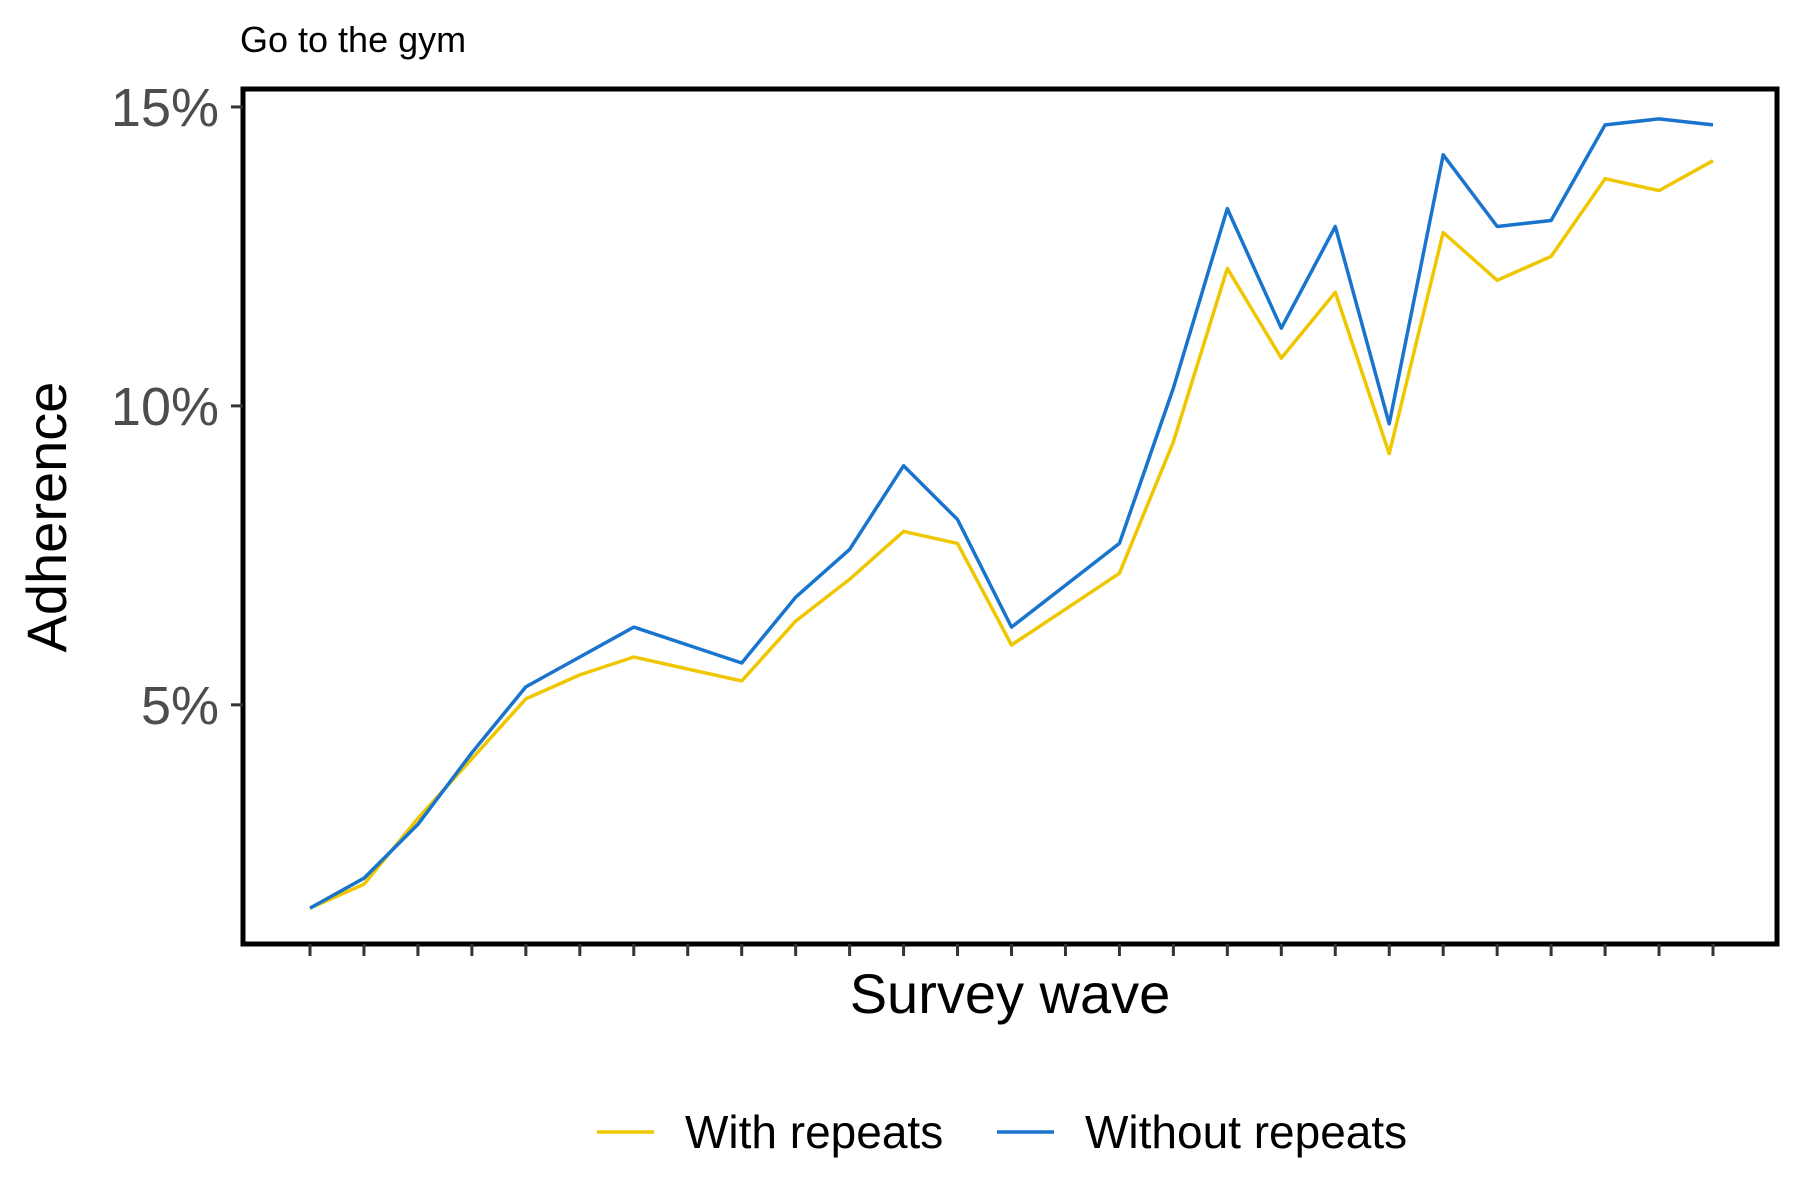 The image size is (1800, 1200). I want to click on legend-label-without-repeats: Without repeats, so click(1246, 1132).